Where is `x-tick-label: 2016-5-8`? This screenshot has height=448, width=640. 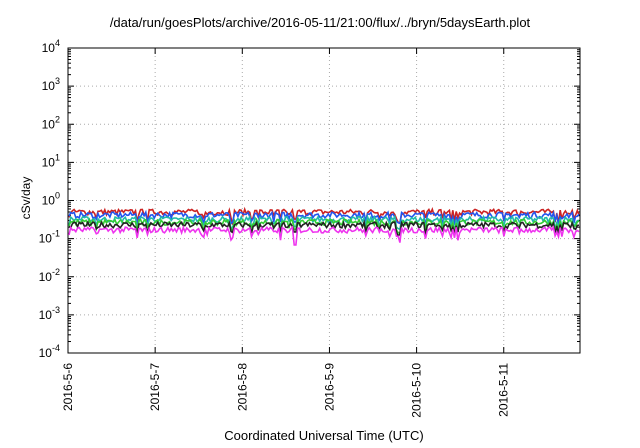
x-tick-label: 2016-5-8 is located at coordinates (242, 387).